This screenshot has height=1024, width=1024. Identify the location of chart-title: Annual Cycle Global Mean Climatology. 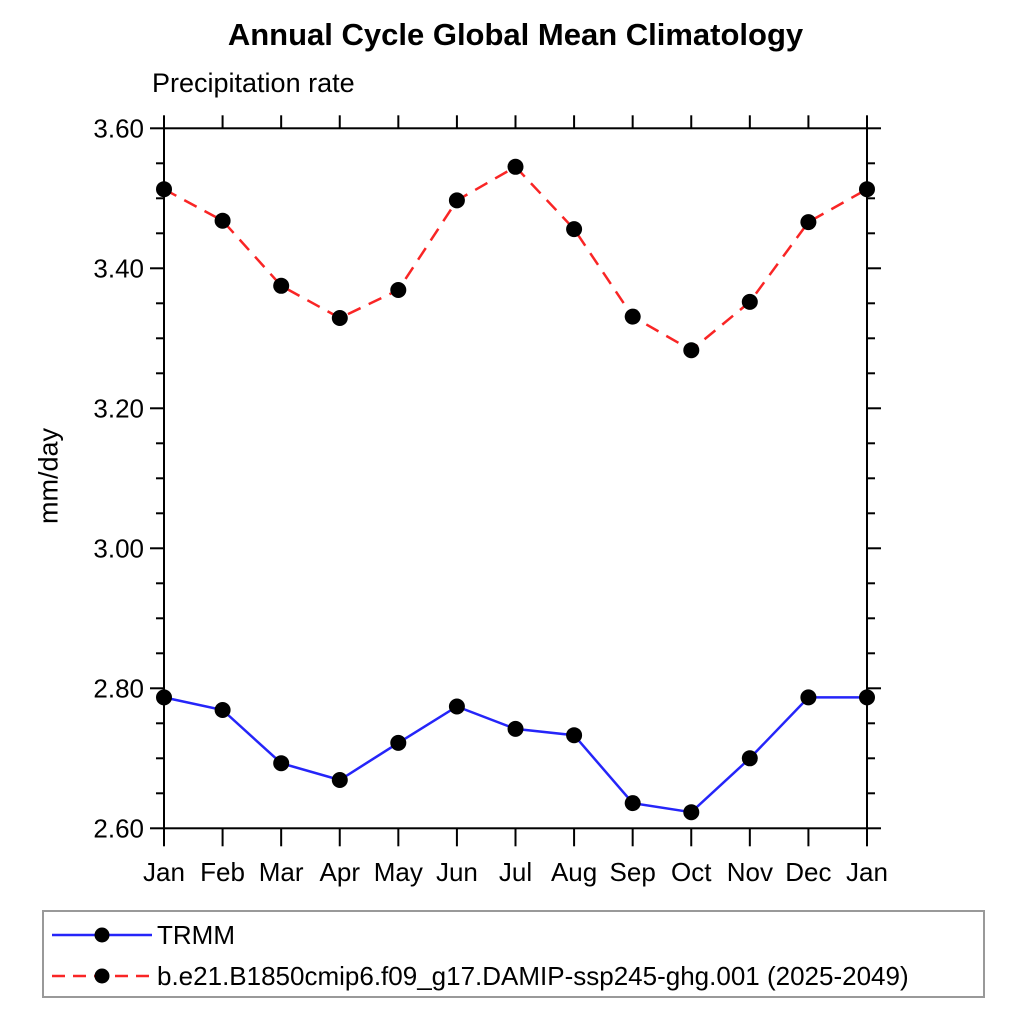
(515, 34).